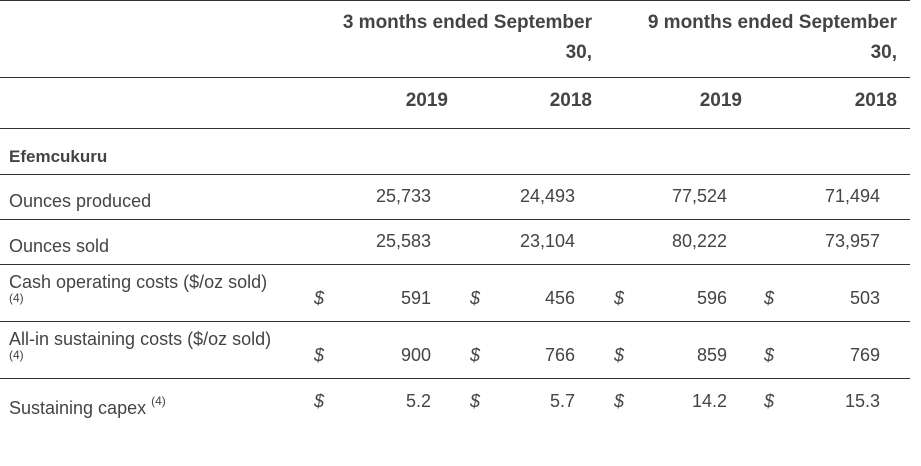 The height and width of the screenshot is (466, 921). I want to click on table-cell: 769, so click(864, 355).